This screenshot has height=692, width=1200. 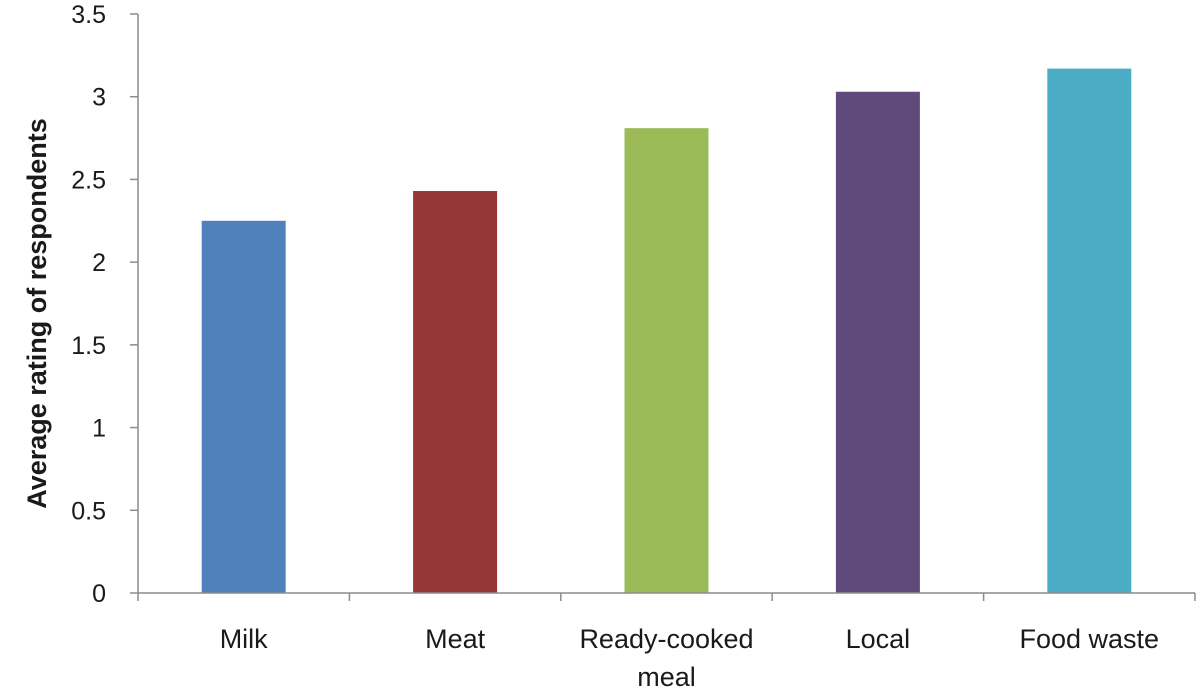 What do you see at coordinates (88, 15) in the screenshot?
I see `y-tick-label: 3.5` at bounding box center [88, 15].